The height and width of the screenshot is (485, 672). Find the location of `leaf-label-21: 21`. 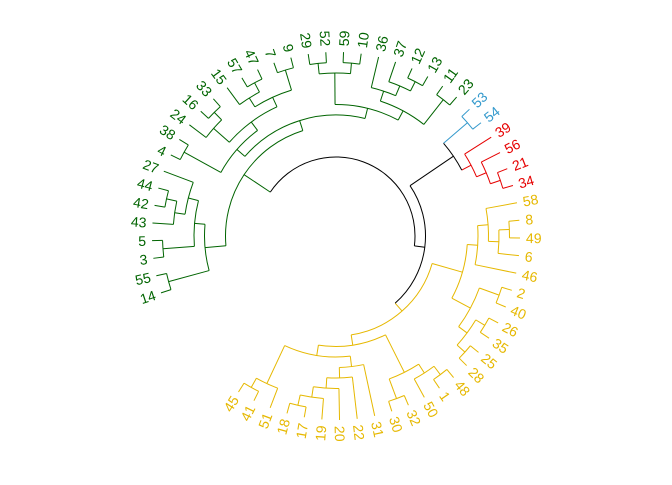

leaf-label-21: 21 is located at coordinates (520, 163).